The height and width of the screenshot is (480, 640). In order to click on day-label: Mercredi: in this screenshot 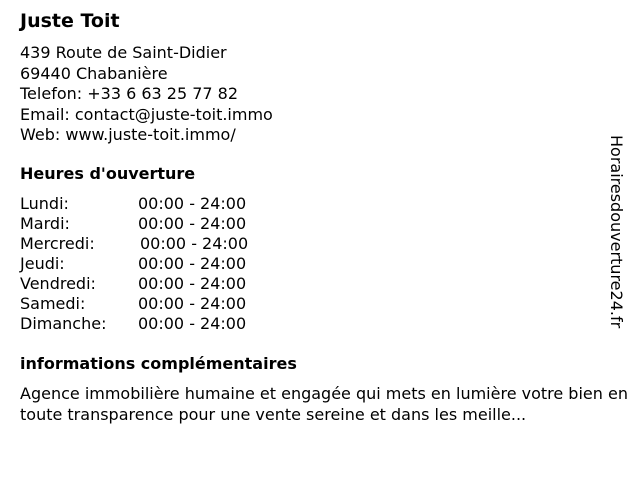, I will do `click(57, 243)`.